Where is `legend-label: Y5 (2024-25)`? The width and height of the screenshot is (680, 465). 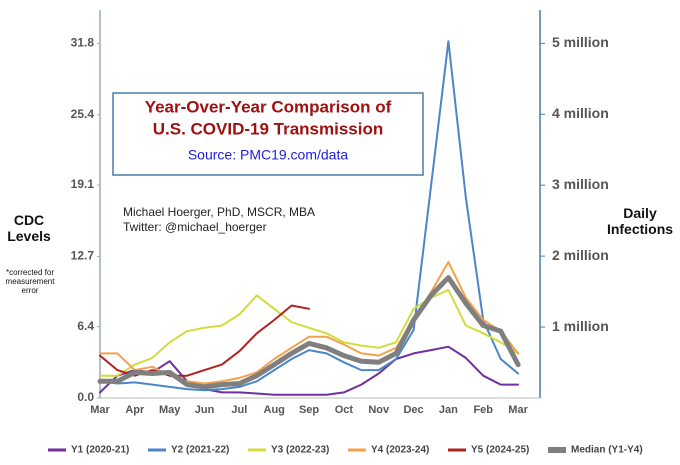
legend-label: Y5 (2024-25) is located at coordinates (500, 450).